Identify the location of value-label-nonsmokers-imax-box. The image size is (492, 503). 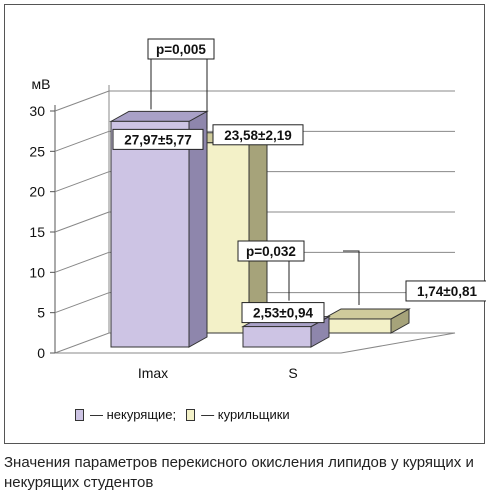
(158, 139).